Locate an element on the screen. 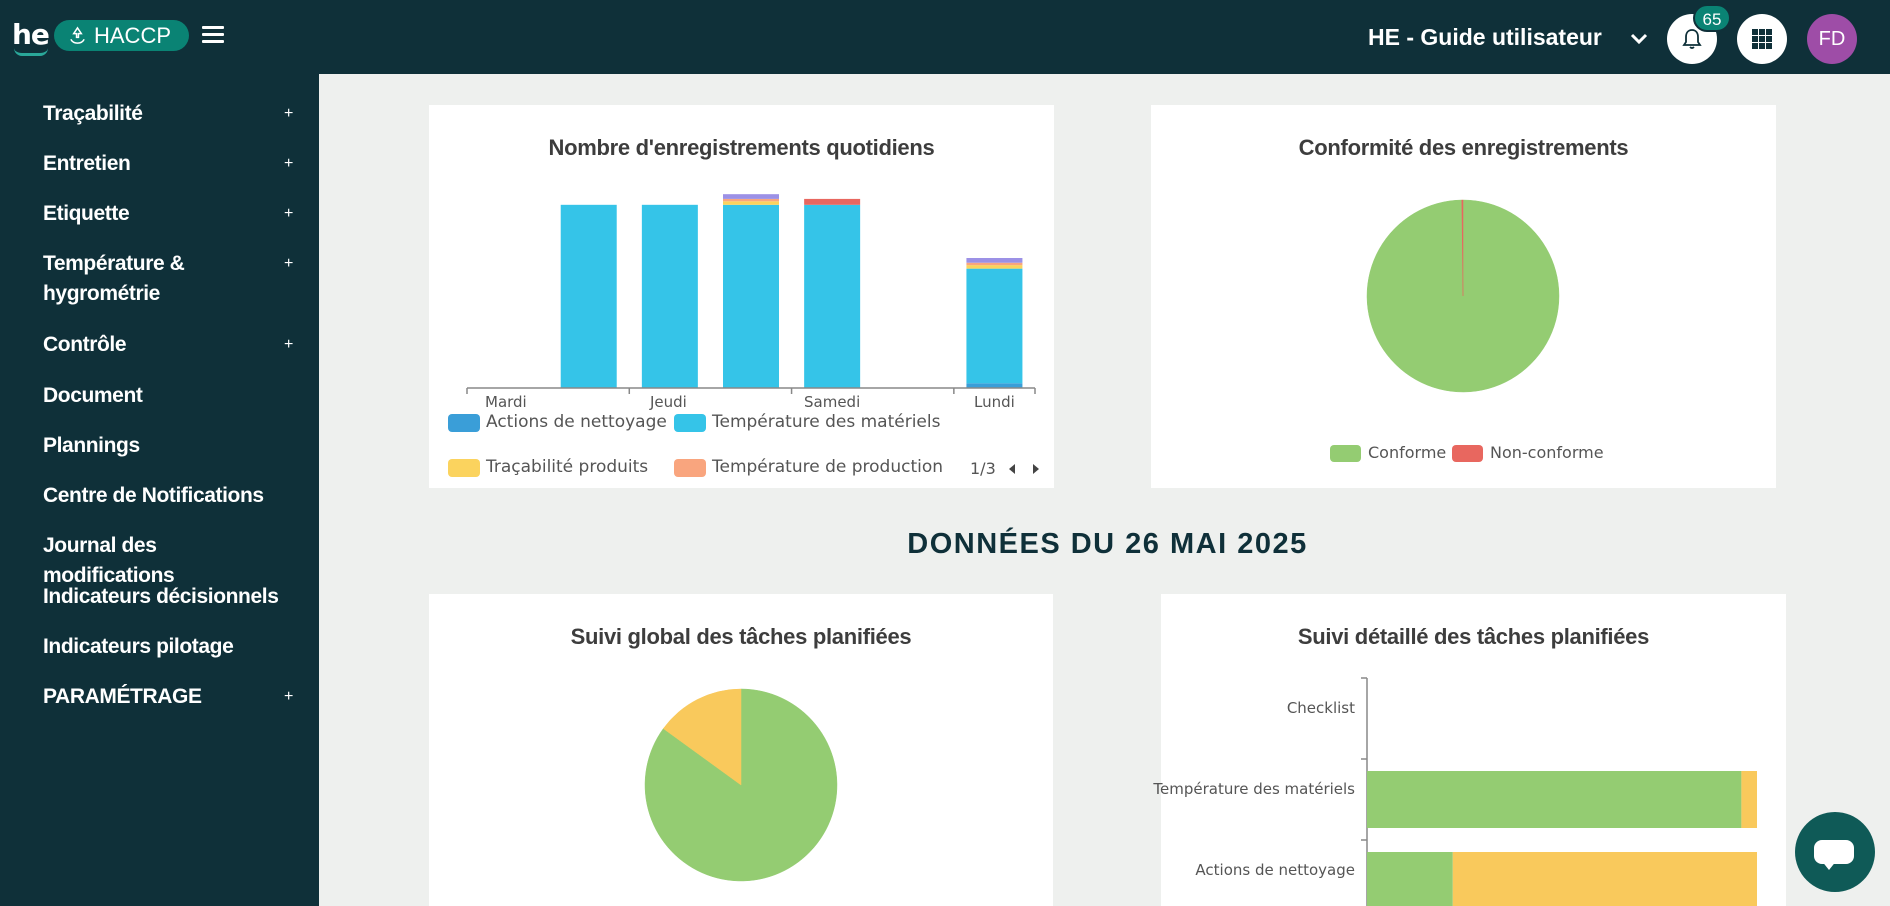 The image size is (1890, 906). legend-label: Actions de nettoyage is located at coordinates (576, 422).